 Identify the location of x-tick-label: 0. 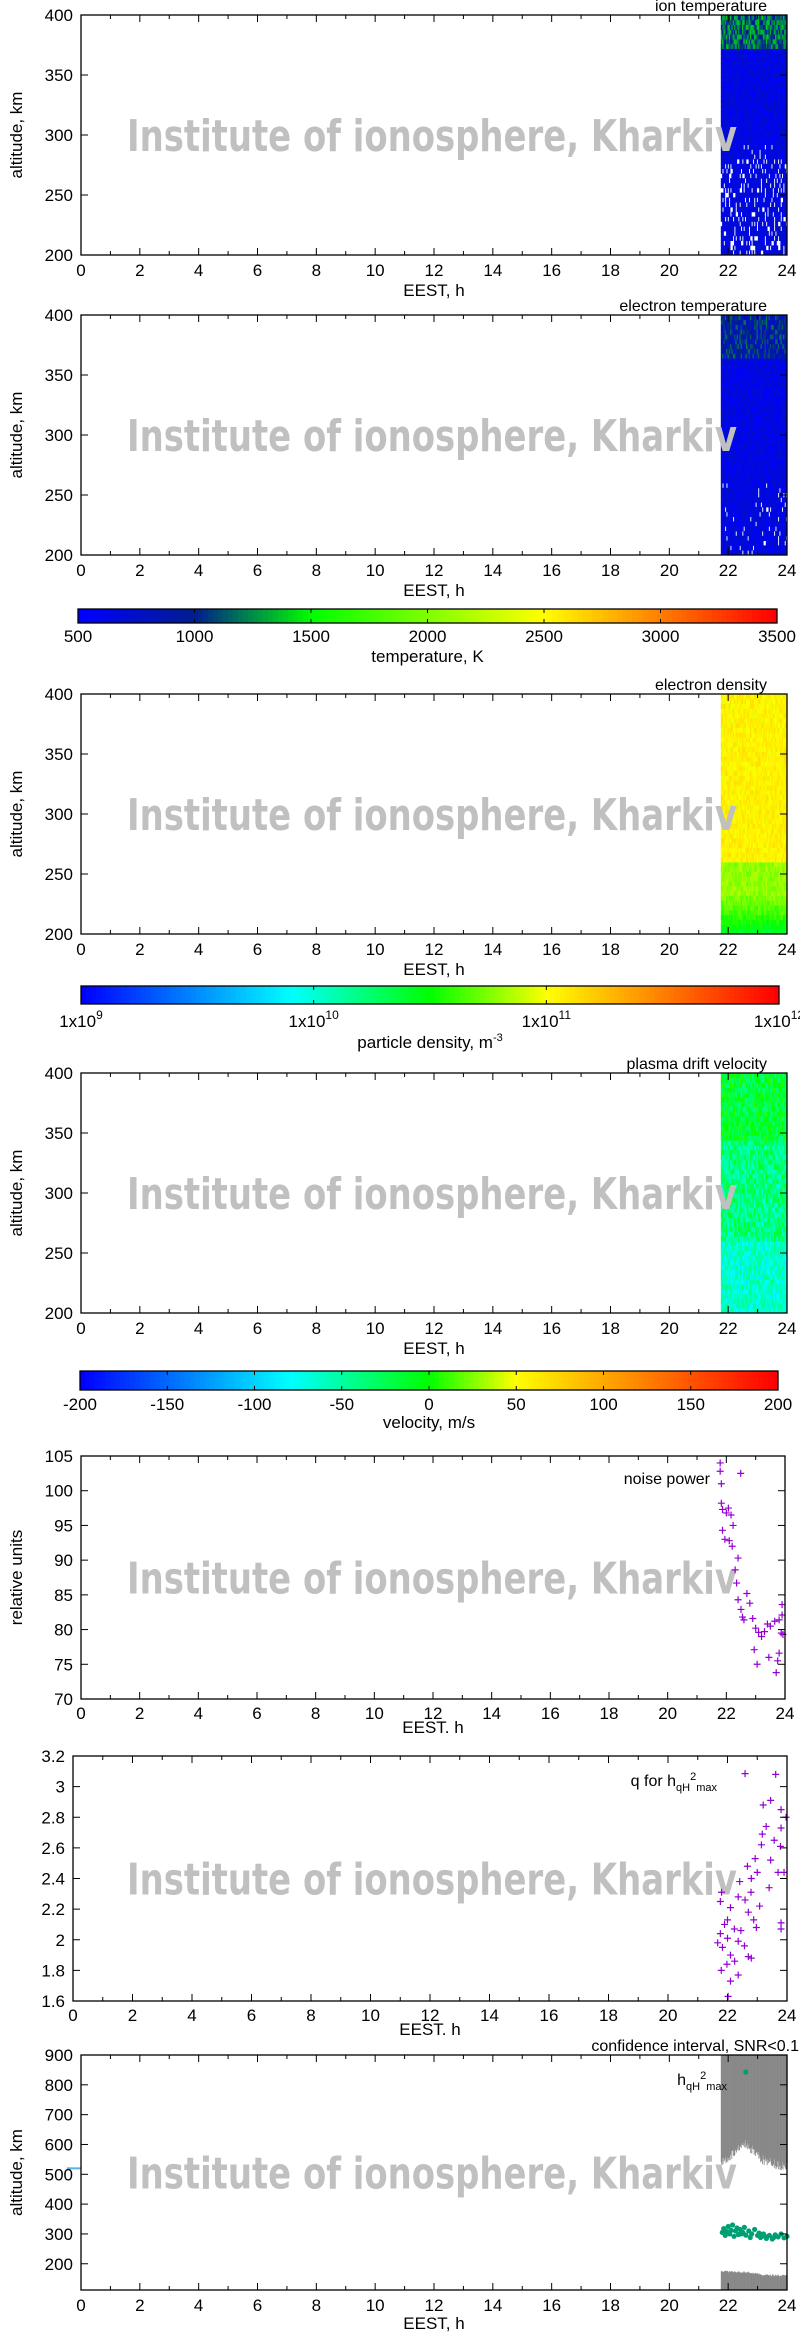
(80, 570).